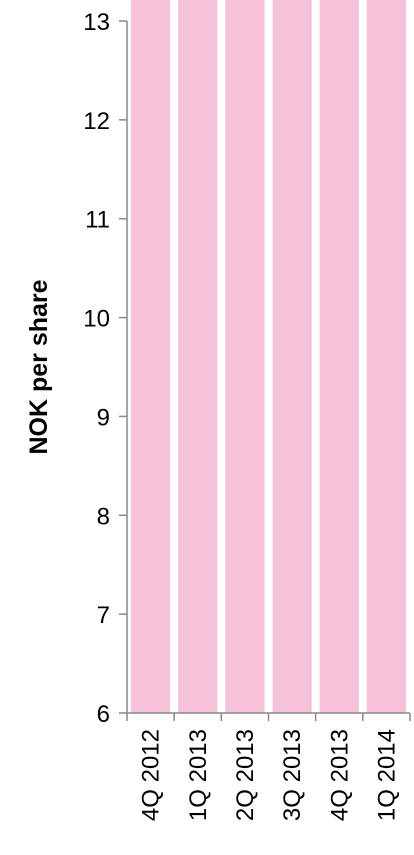 This screenshot has height=855, width=414. What do you see at coordinates (96, 319) in the screenshot?
I see `y-tick-label-10: 10` at bounding box center [96, 319].